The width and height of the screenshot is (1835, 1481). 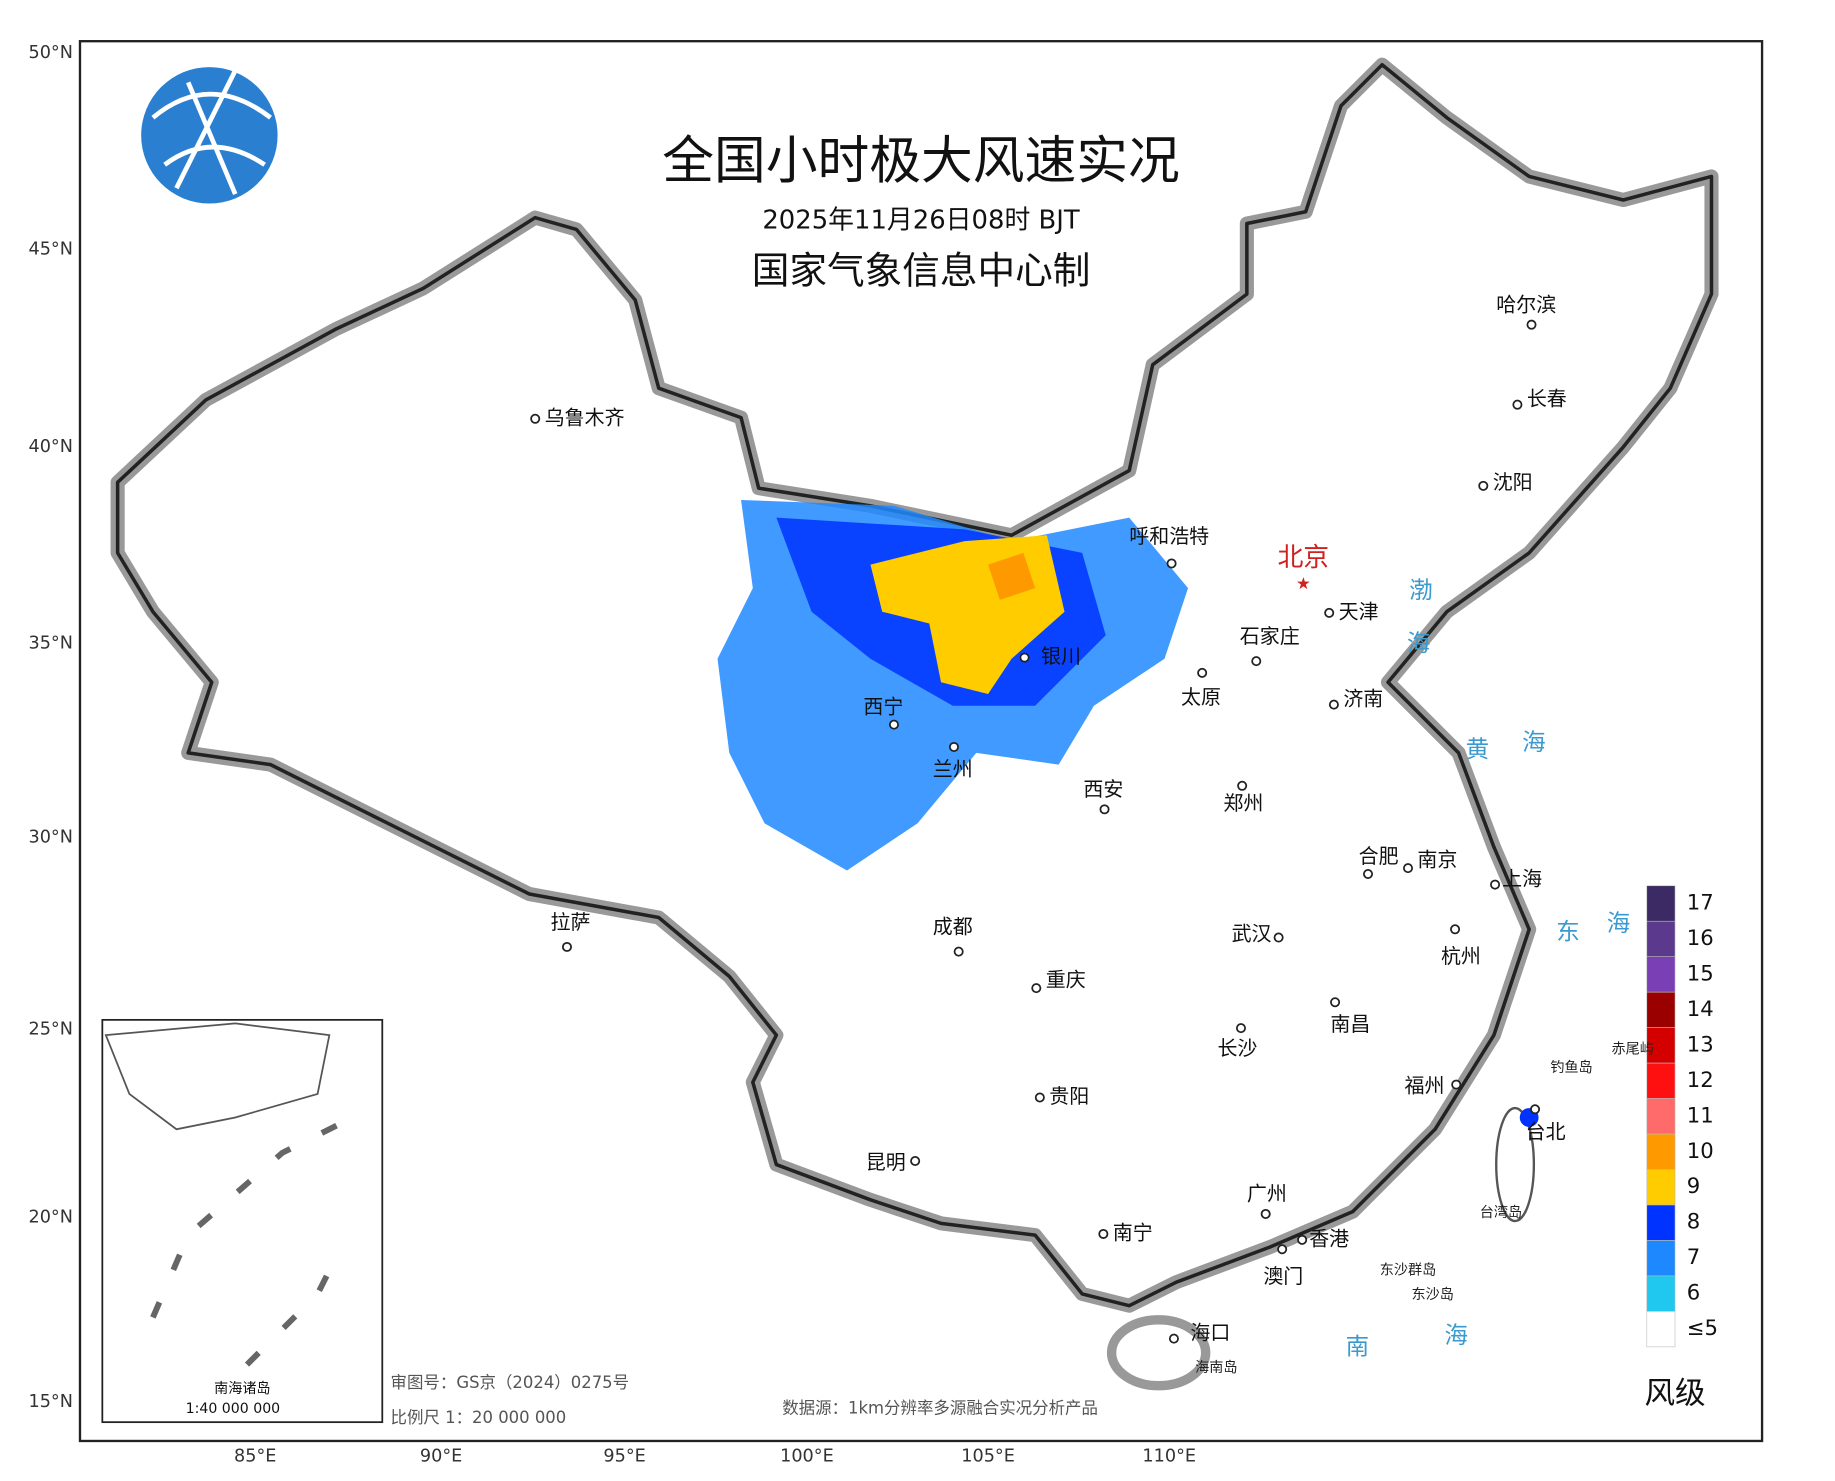 I want to click on place-label: 东沙群岛, so click(x=1408, y=1270).